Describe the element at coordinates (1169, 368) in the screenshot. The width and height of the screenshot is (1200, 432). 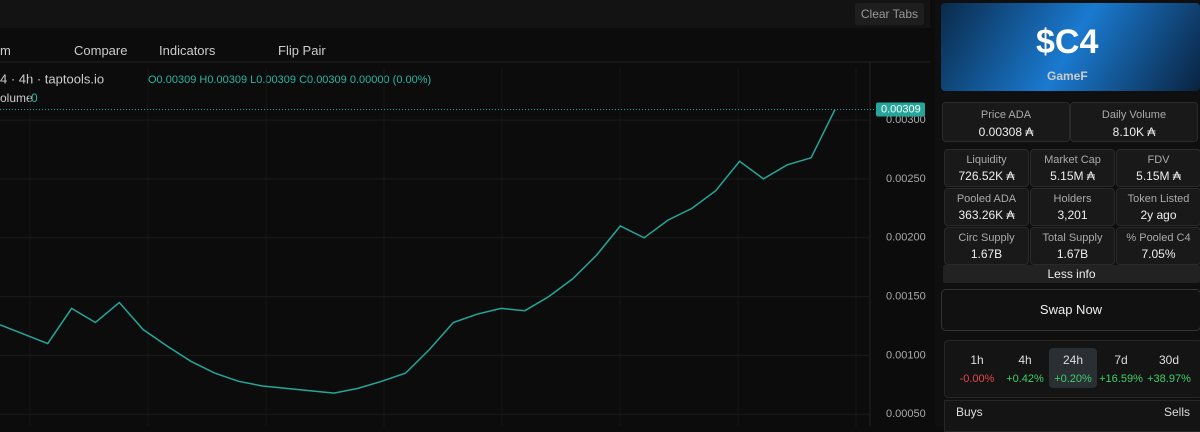
I see `timeframe: 30d +38.97%` at that location.